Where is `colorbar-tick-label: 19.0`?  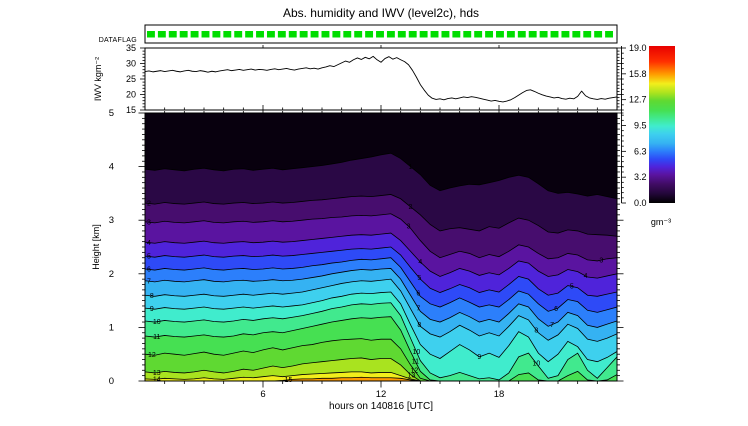 colorbar-tick-label: 19.0 is located at coordinates (638, 48).